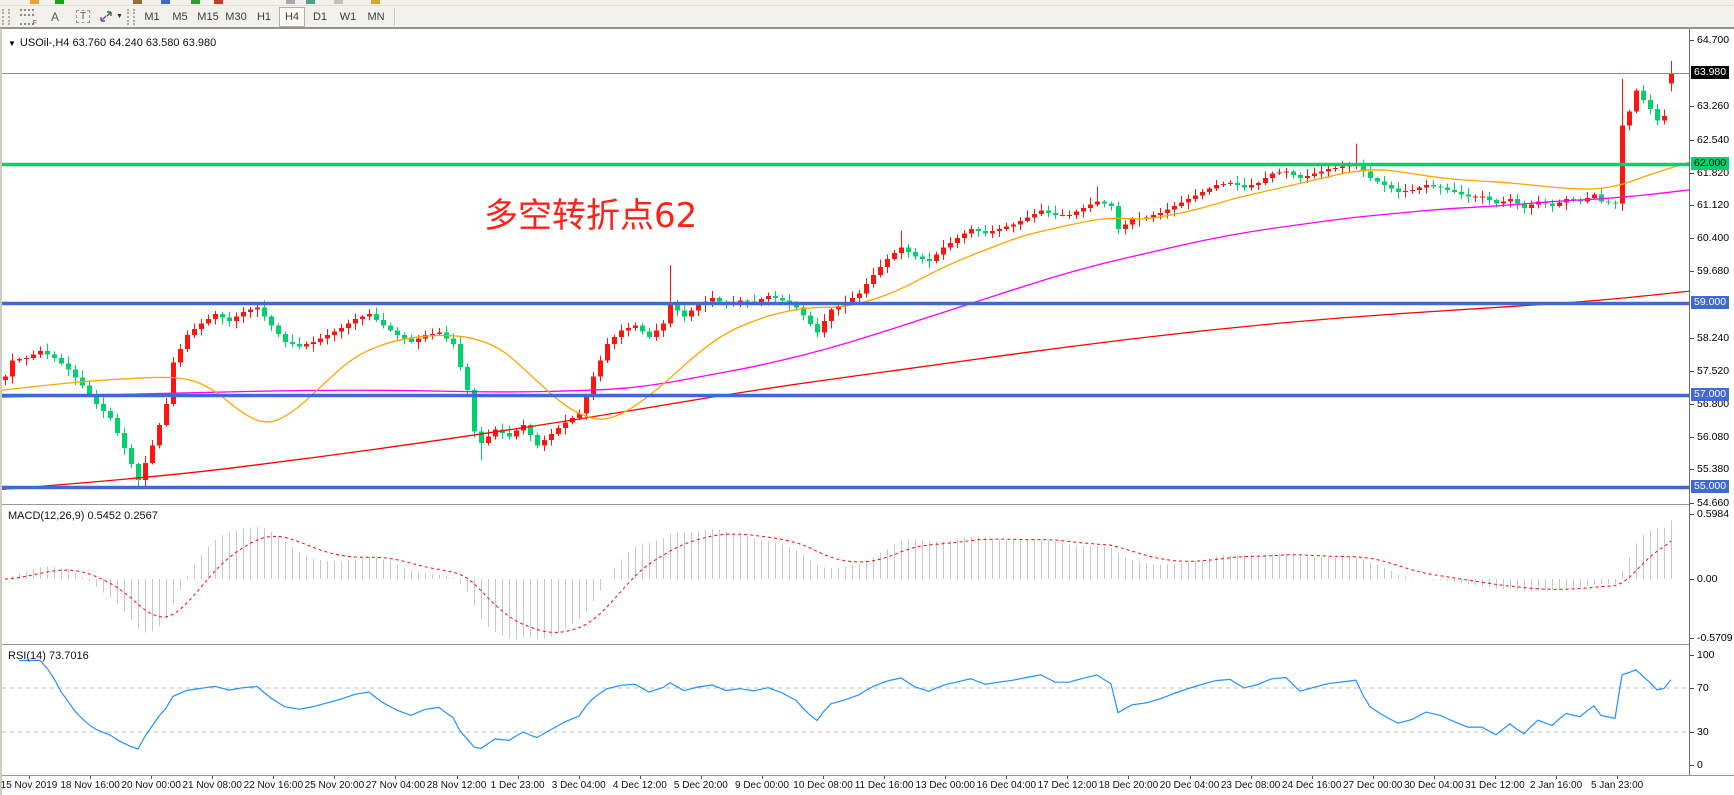 The image size is (1734, 795). What do you see at coordinates (112, 43) in the screenshot?
I see `symbol-ohlc-label: ▼ USOil-,H4 63.760 64.240 63.580 63.980` at bounding box center [112, 43].